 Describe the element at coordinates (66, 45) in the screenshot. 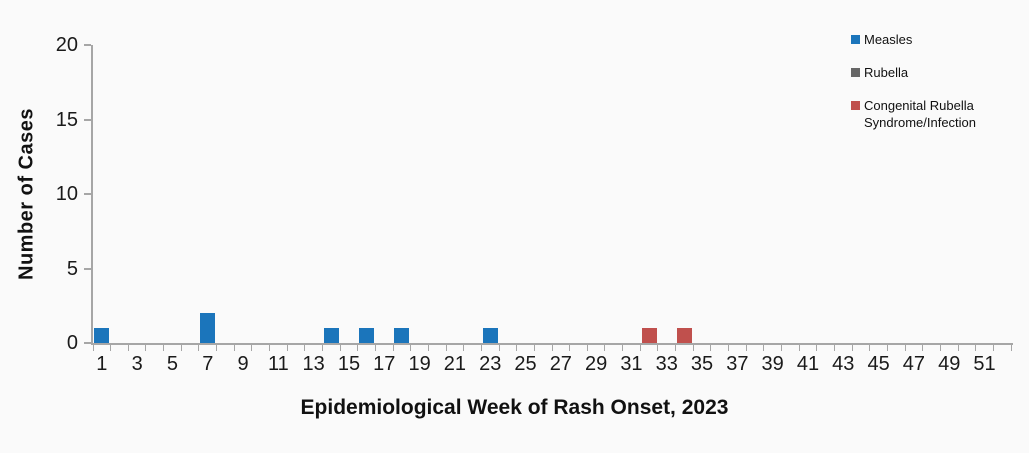

I see `y-axis-tick-label: 20` at that location.